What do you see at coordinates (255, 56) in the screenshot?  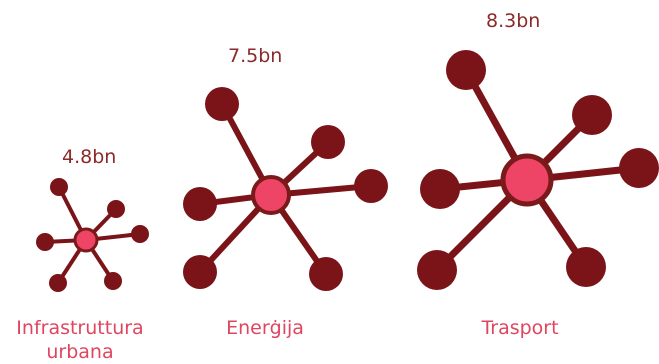 I see `value-label: 7.5bn` at bounding box center [255, 56].